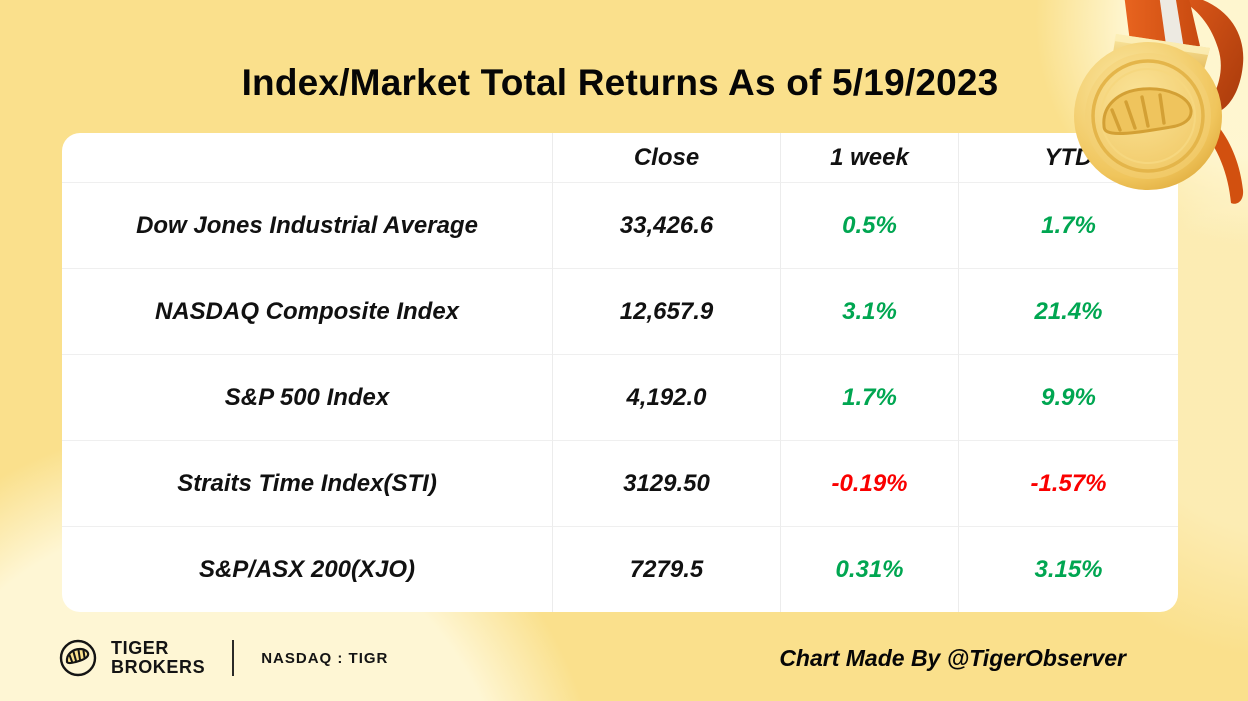 The image size is (1248, 701). Describe the element at coordinates (140, 647) in the screenshot. I see `brand-line1: TIGER` at that location.